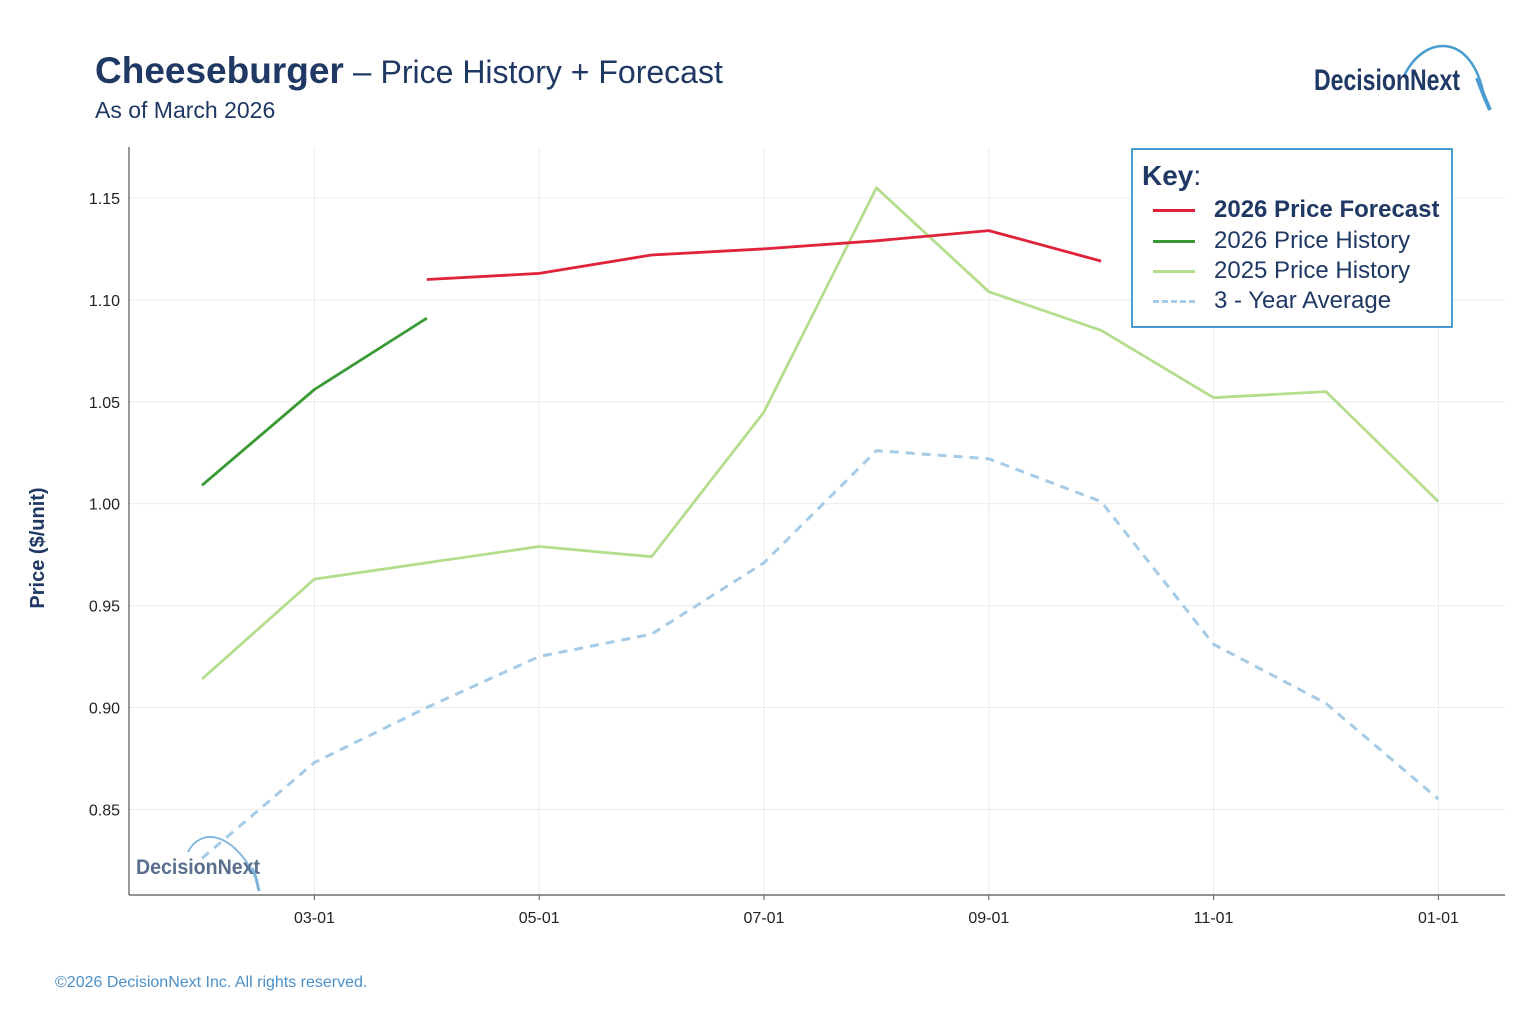 The image size is (1525, 1017). I want to click on y-tick-label: 0.95, so click(104, 607).